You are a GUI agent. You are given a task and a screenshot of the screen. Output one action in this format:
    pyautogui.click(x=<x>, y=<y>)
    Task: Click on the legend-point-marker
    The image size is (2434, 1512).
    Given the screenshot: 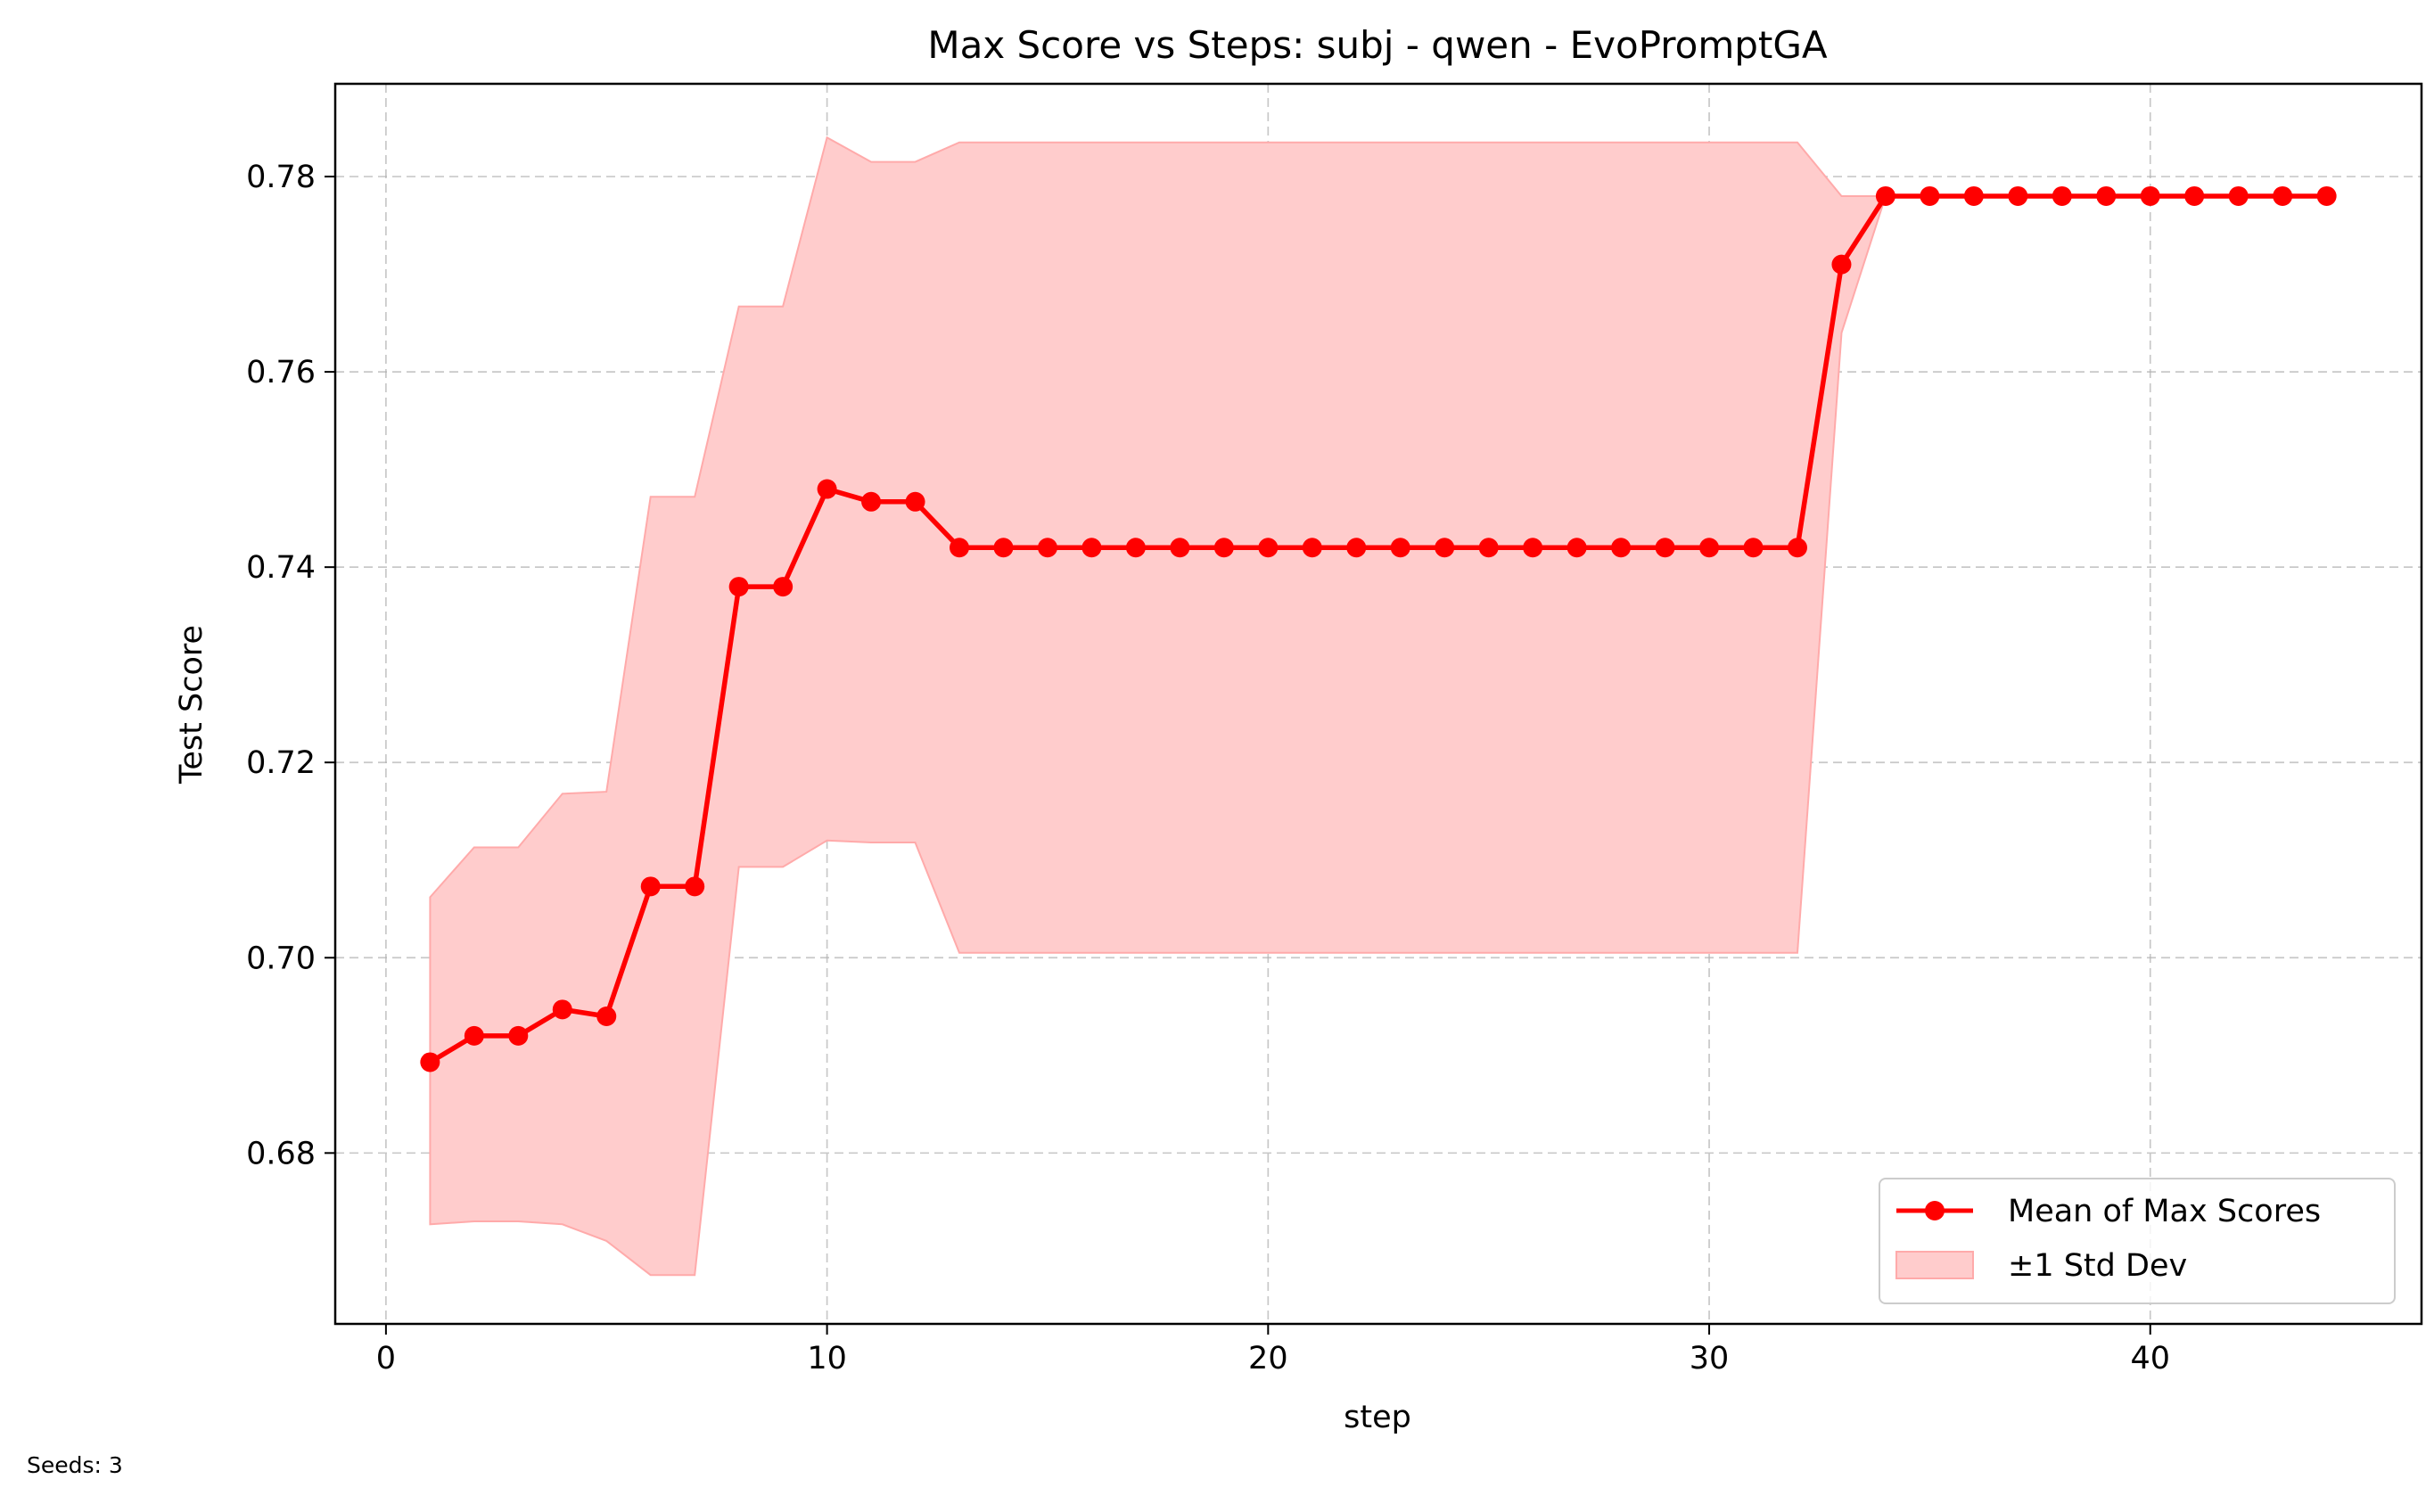 What is the action you would take?
    pyautogui.click(x=1935, y=1210)
    